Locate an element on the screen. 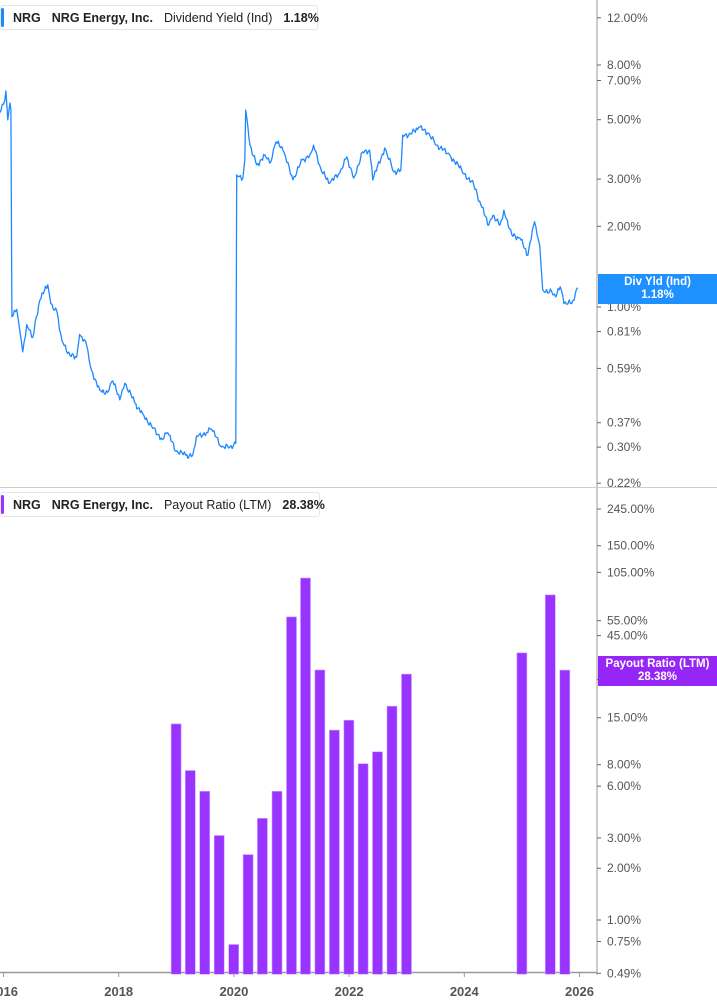 The height and width of the screenshot is (1005, 717). bottom-y-tick-label: 105.00% is located at coordinates (631, 572).